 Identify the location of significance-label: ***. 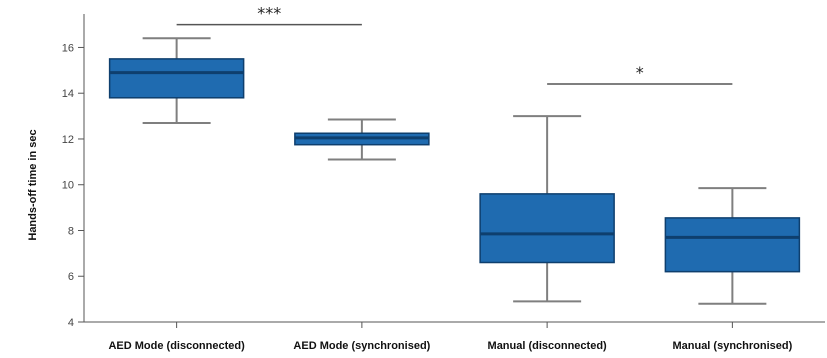
(269, 13).